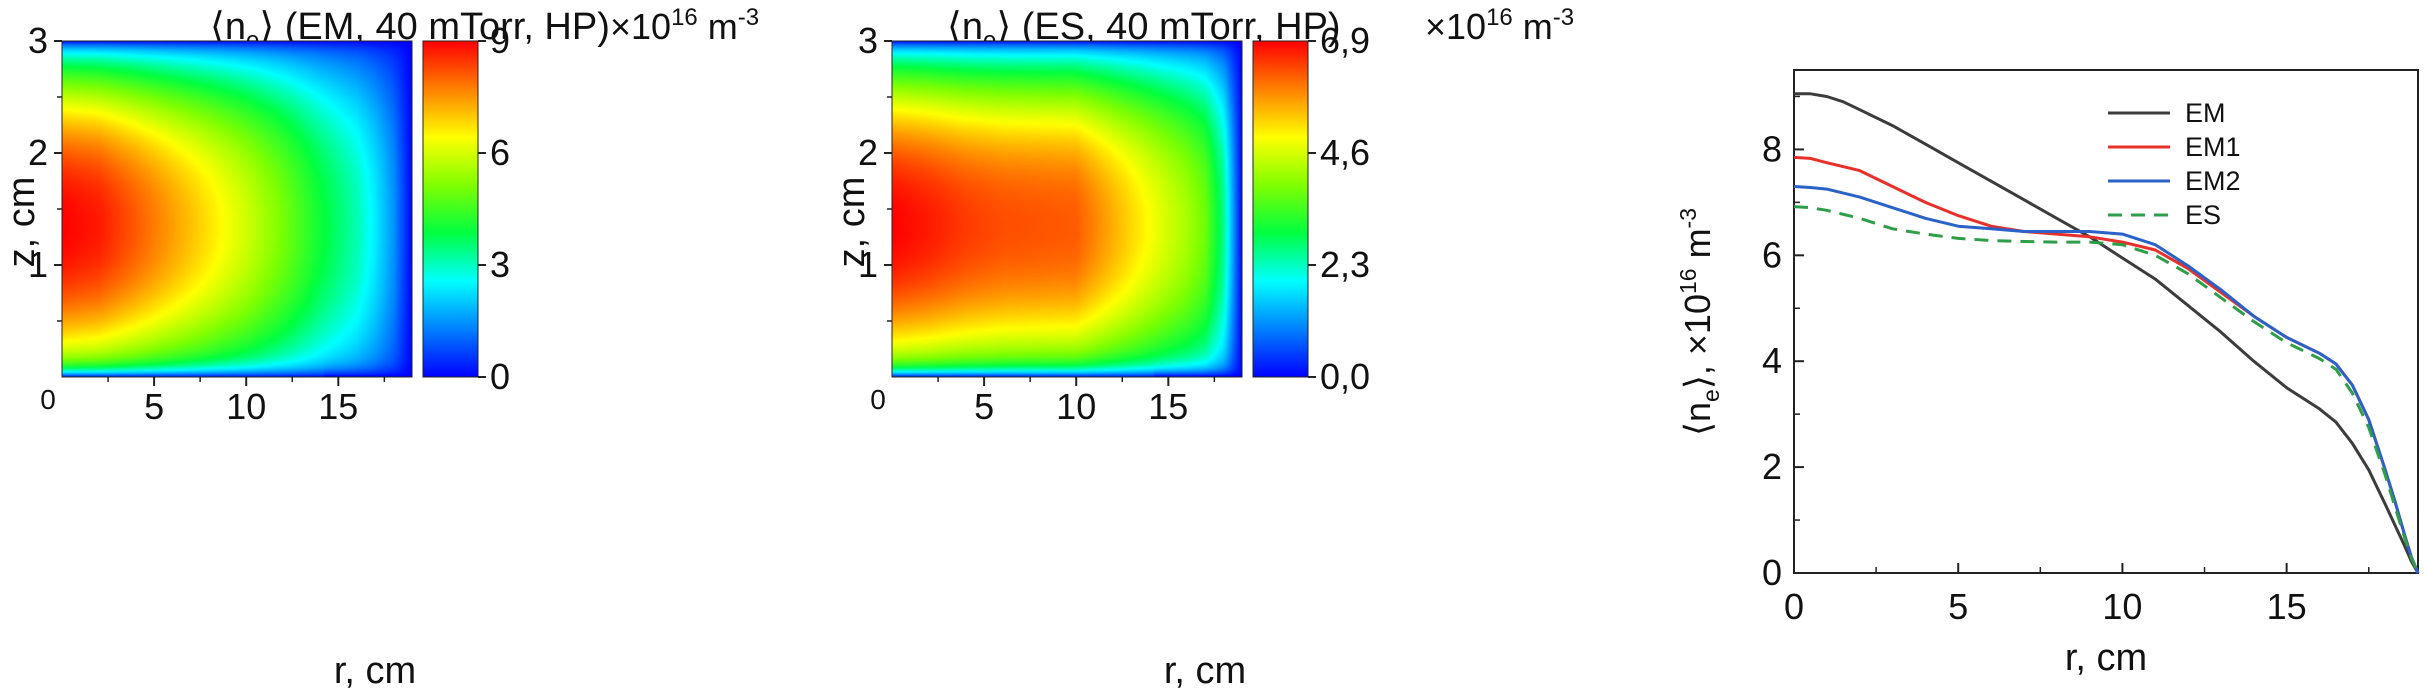  I want to click on heatmap-ylabel-em: z, cm, so click(22, 222).